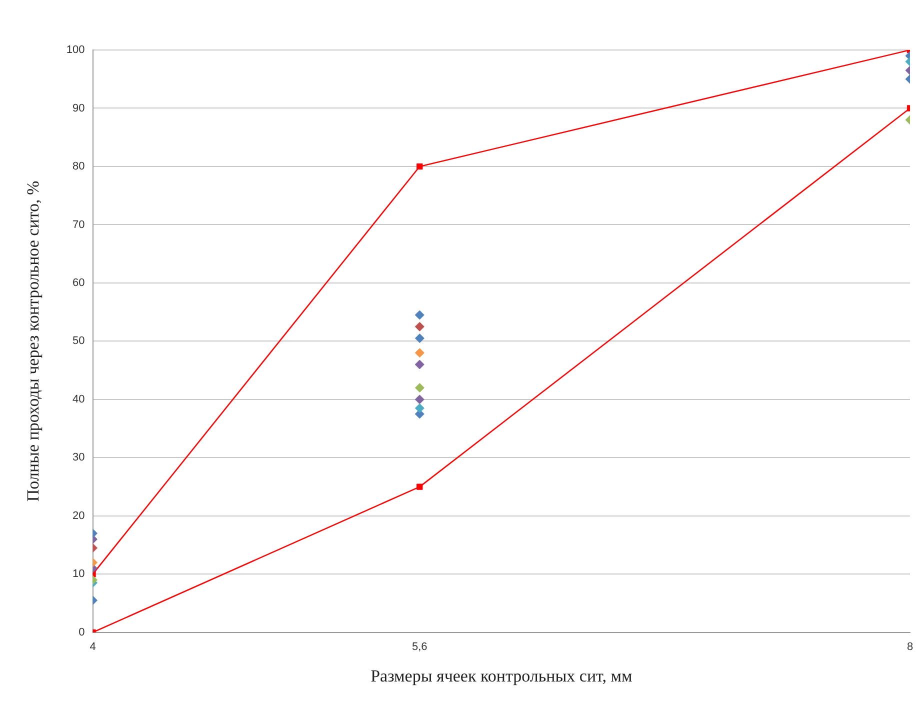 The image size is (923, 711). Describe the element at coordinates (33, 341) in the screenshot. I see `y-axis-title: Полные проходы через контрольное сито, %` at that location.